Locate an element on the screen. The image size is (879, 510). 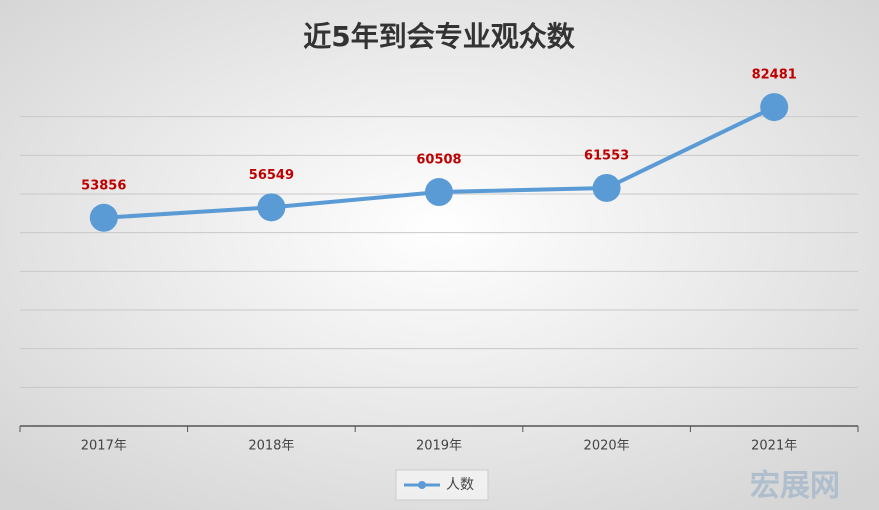
chart-title: 近5年到会专业观众数 is located at coordinates (439, 36).